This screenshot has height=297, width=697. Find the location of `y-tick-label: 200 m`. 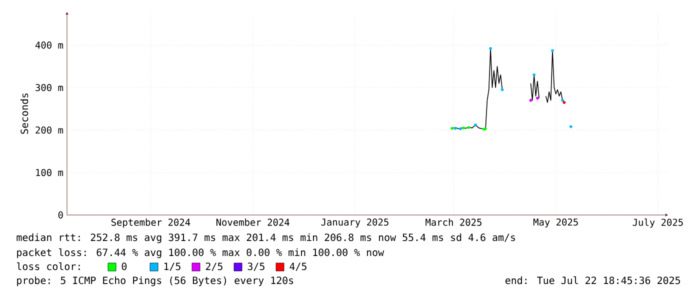

y-tick-label: 200 m is located at coordinates (50, 130).